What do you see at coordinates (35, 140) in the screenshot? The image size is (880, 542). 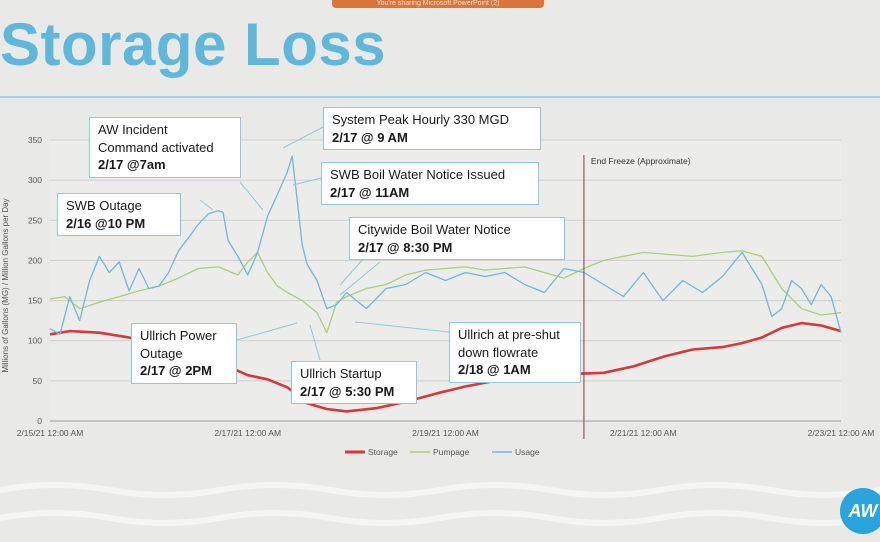 I see `y-tick-label: 350` at bounding box center [35, 140].